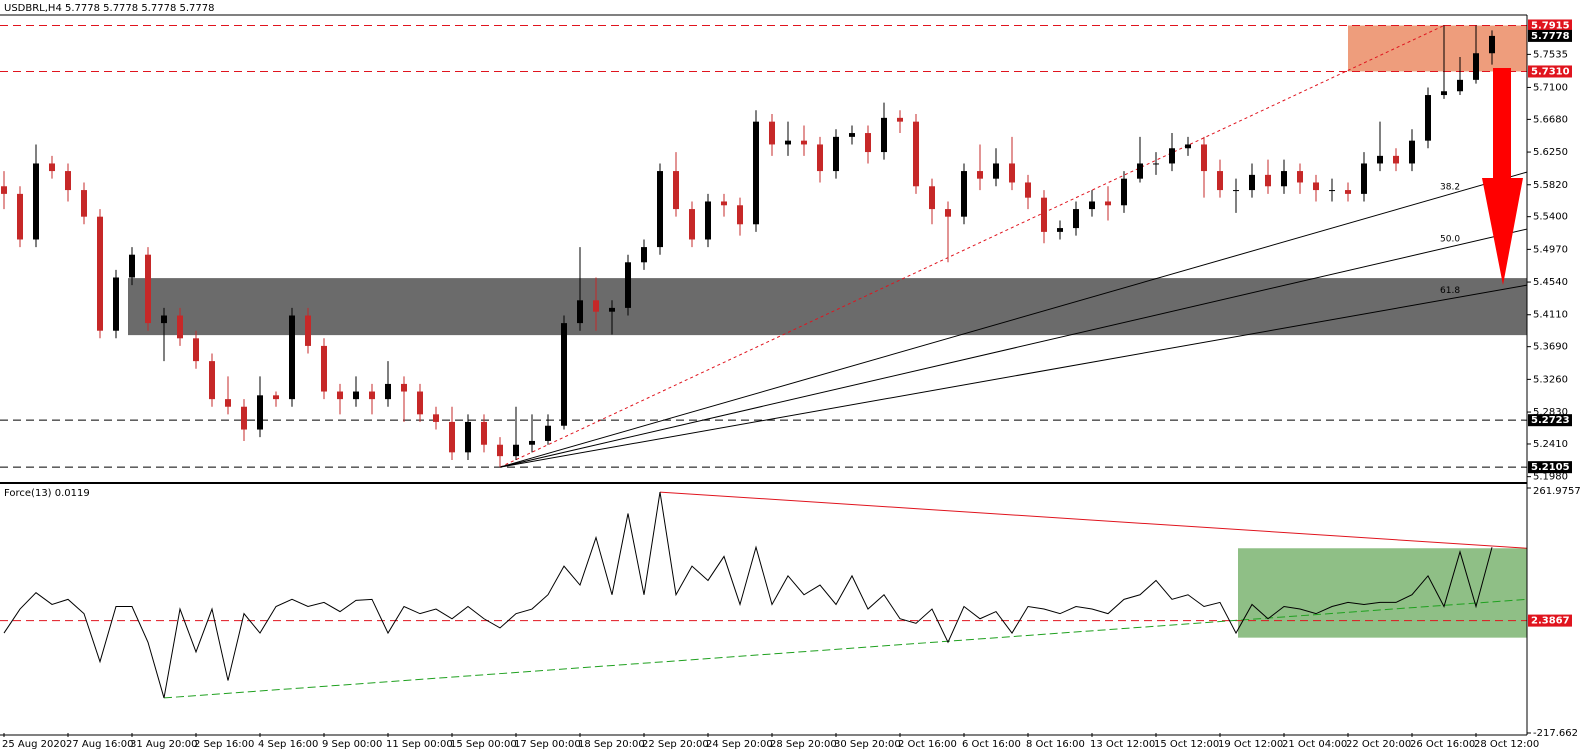  I want to click on fan-label: 61.8, so click(1450, 291).